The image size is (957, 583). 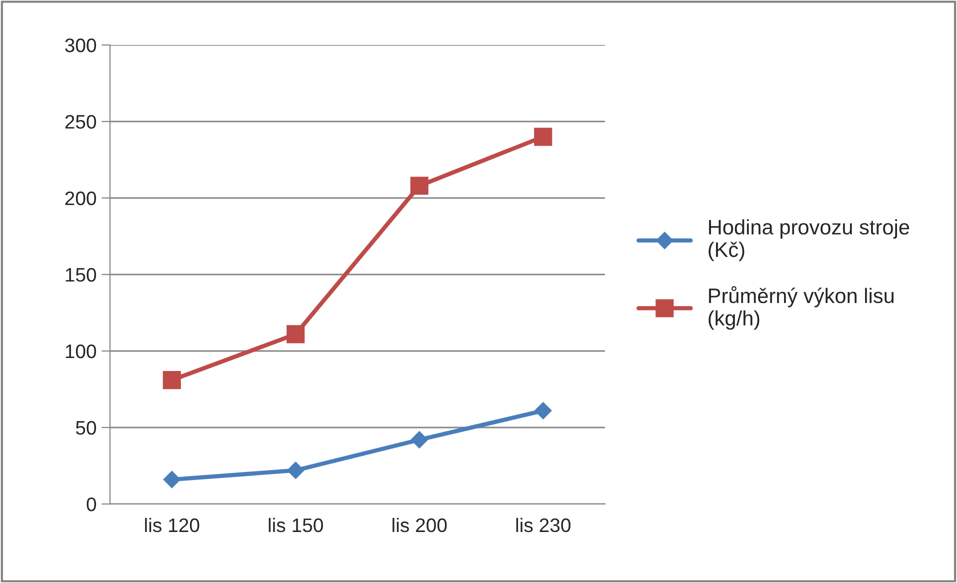 What do you see at coordinates (295, 525) in the screenshot?
I see `x-tick-label: lis 150` at bounding box center [295, 525].